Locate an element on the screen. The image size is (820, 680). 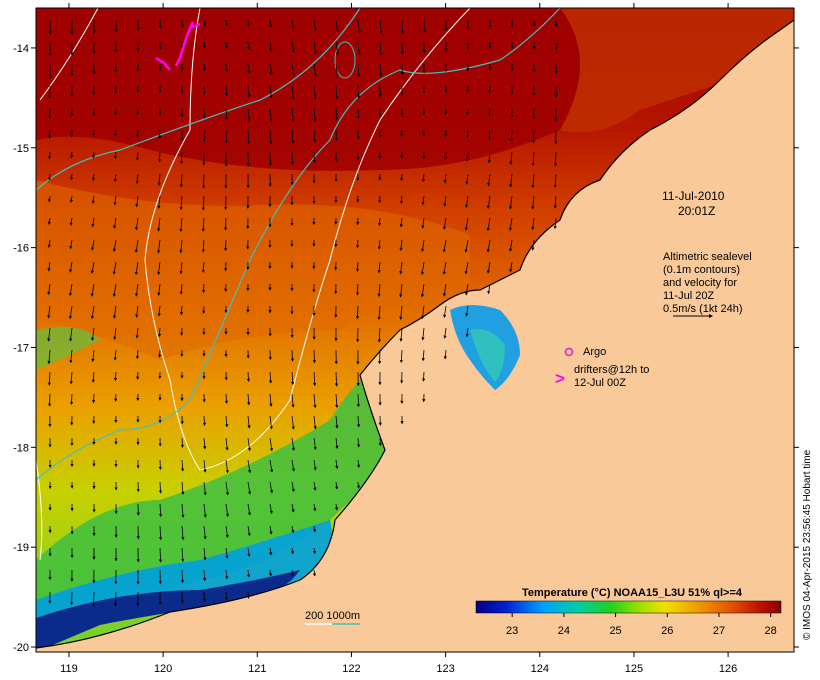
altimetry-line-4: 11-Jul 20Z is located at coordinates (688, 296).